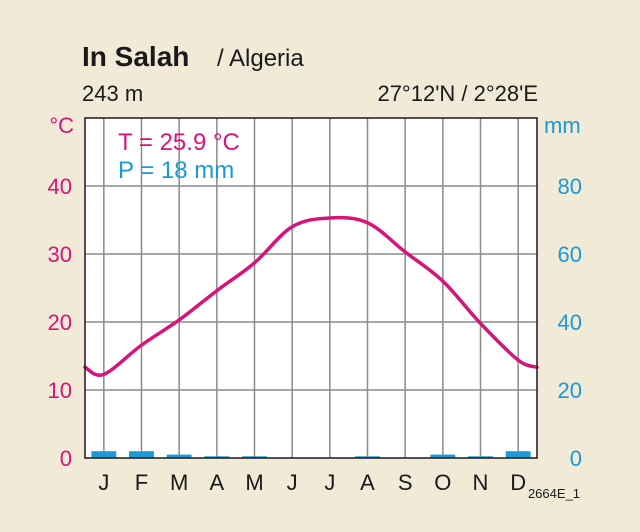 Image resolution: width=640 pixels, height=532 pixels. Describe the element at coordinates (135, 56) in the screenshot. I see `station-name: In Salah` at that location.